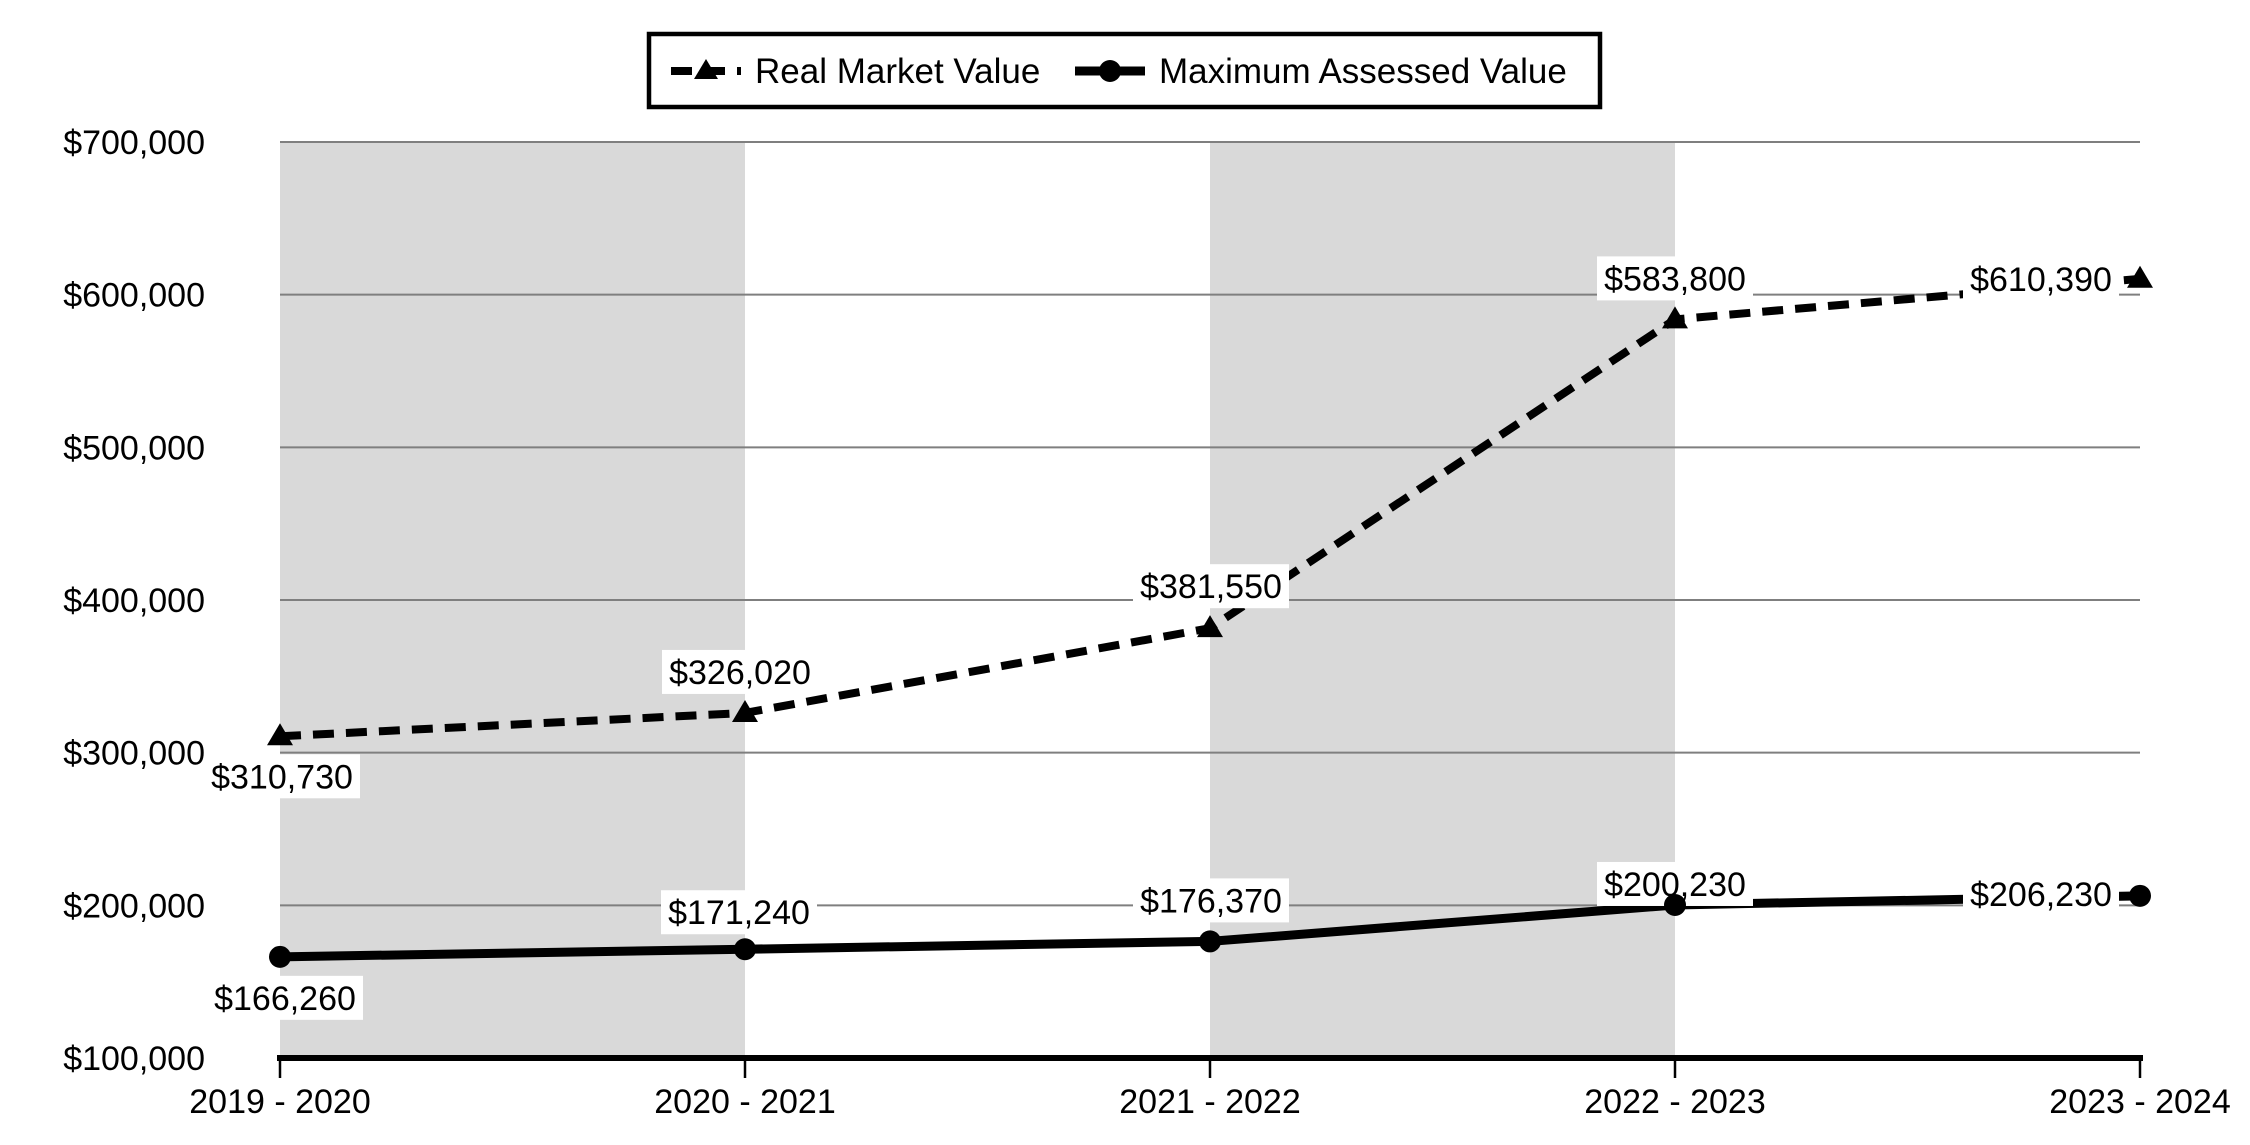  Describe the element at coordinates (134, 448) in the screenshot. I see `y-tick-label: $500,000` at that location.